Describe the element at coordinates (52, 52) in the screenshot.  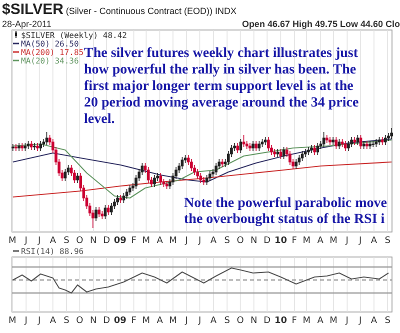
I see `legend-label: MA(200) 17.85` at that location.